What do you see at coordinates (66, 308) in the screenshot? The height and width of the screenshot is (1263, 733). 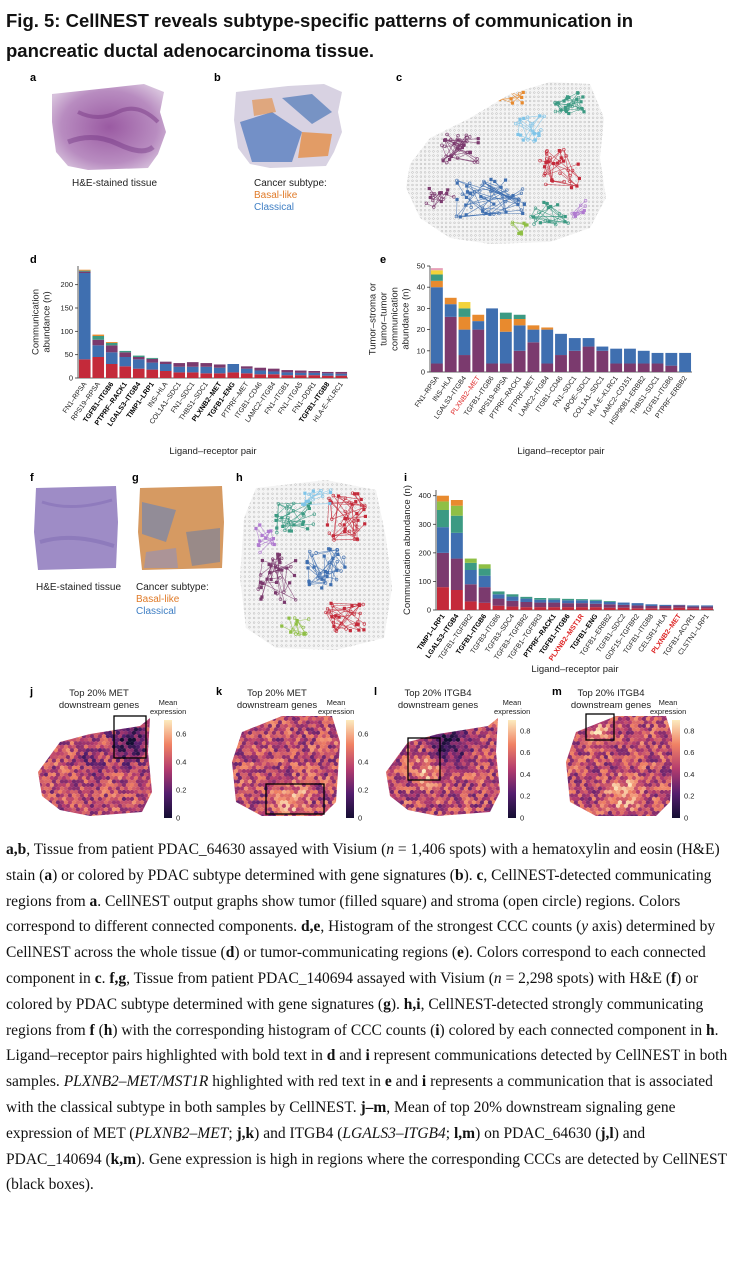 I see `y-tick-label: 150` at bounding box center [66, 308].